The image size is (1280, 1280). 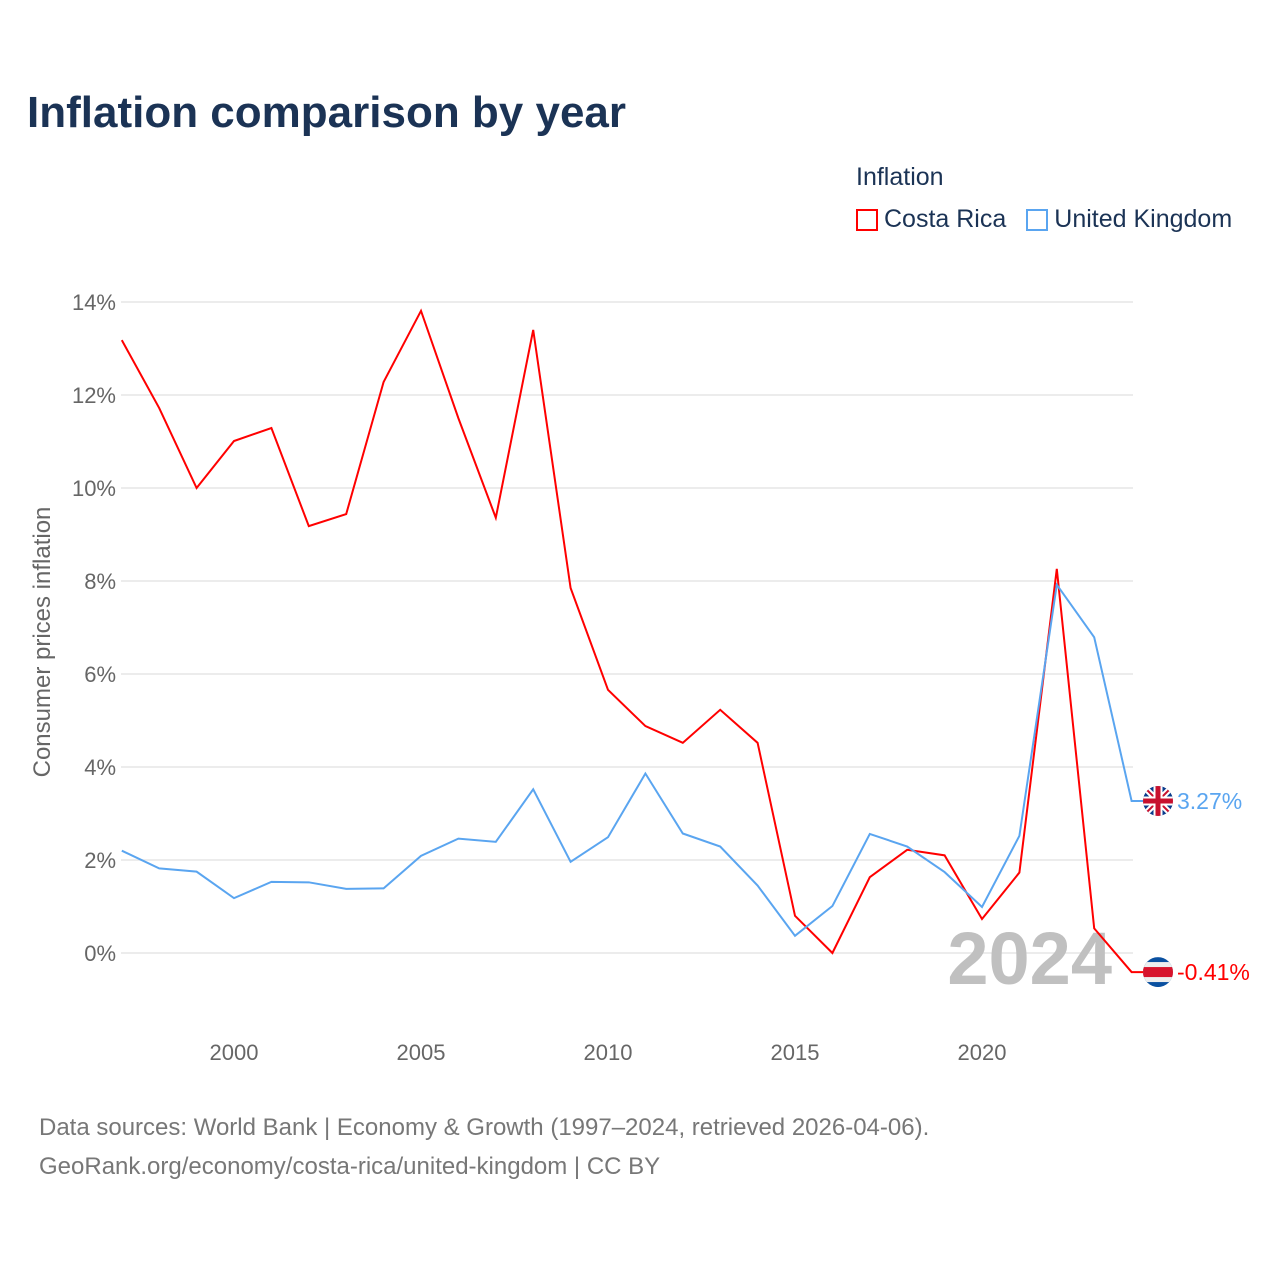 What do you see at coordinates (421, 1052) in the screenshot?
I see `x-tick-label: 2005` at bounding box center [421, 1052].